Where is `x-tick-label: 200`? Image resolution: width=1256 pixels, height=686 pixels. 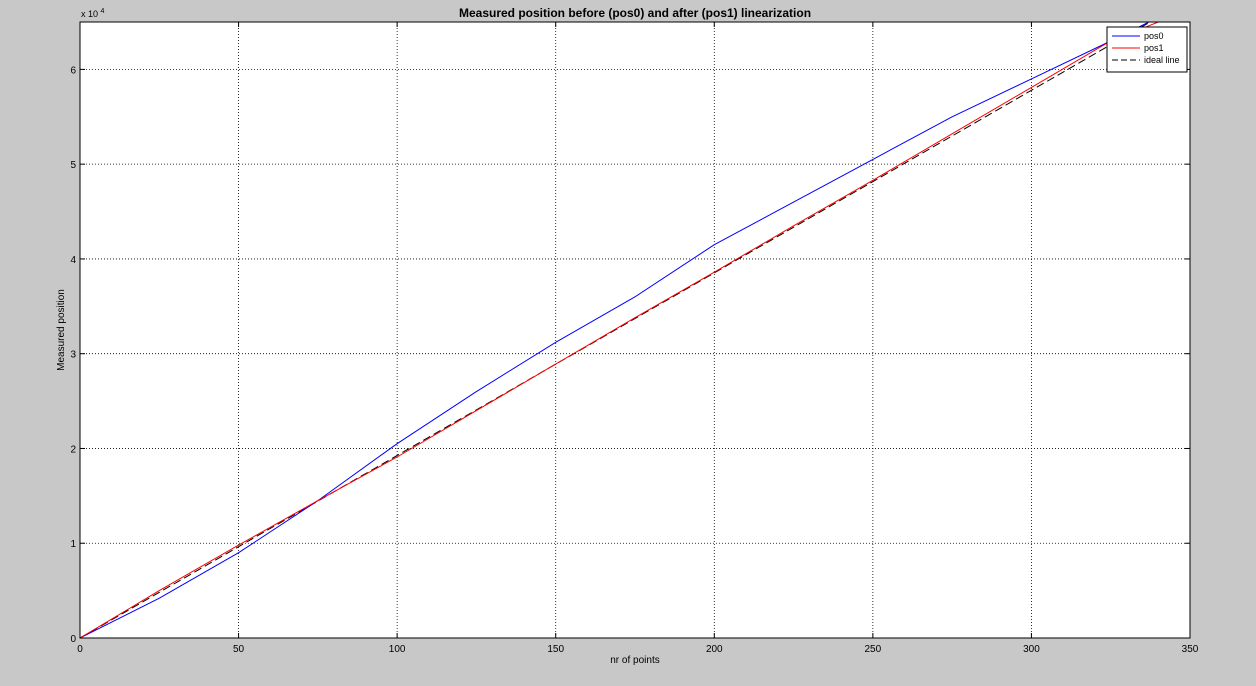
x-tick-label: 200 is located at coordinates (714, 649).